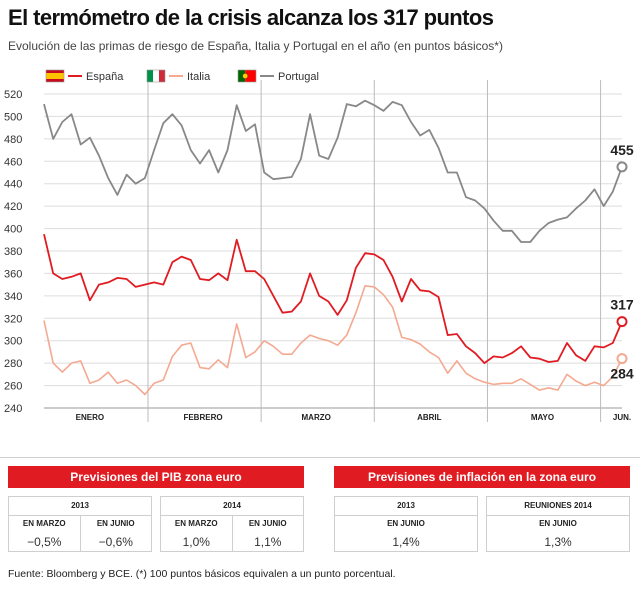 The height and width of the screenshot is (593, 640). Describe the element at coordinates (115, 542) in the screenshot. I see `gdp-2013-june-value: −0,6%` at that location.